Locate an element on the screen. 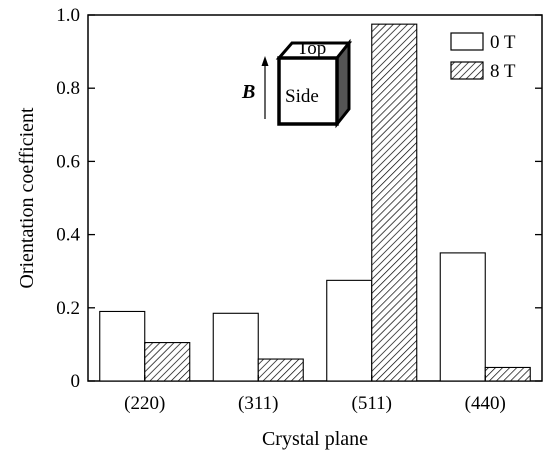 Image resolution: width=547 pixels, height=454 pixels. legend-label-8t: 8 T is located at coordinates (503, 71).